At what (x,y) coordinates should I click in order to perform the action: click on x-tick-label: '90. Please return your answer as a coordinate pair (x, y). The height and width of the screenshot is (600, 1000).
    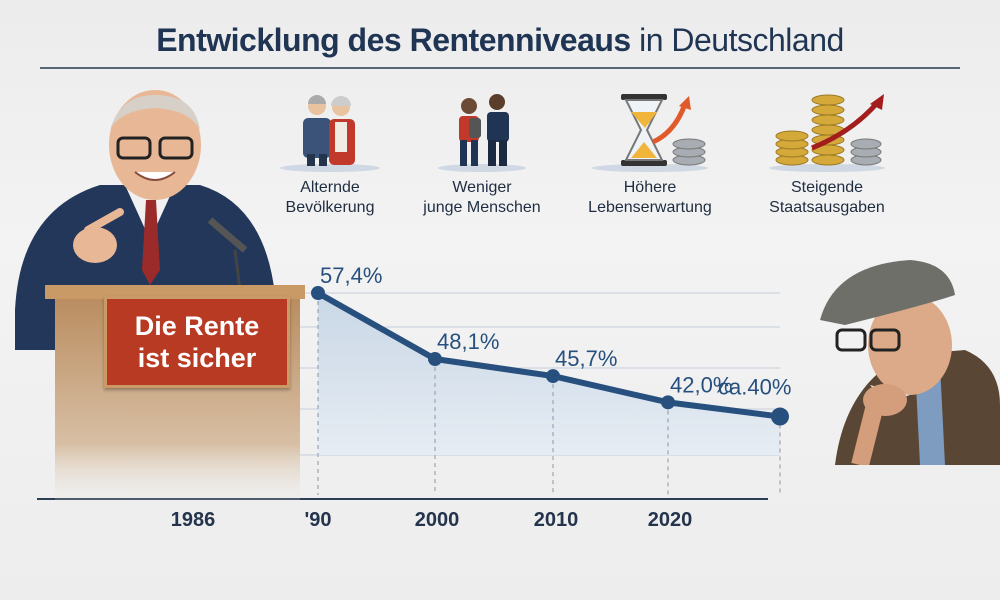
    Looking at the image, I should click on (317, 520).